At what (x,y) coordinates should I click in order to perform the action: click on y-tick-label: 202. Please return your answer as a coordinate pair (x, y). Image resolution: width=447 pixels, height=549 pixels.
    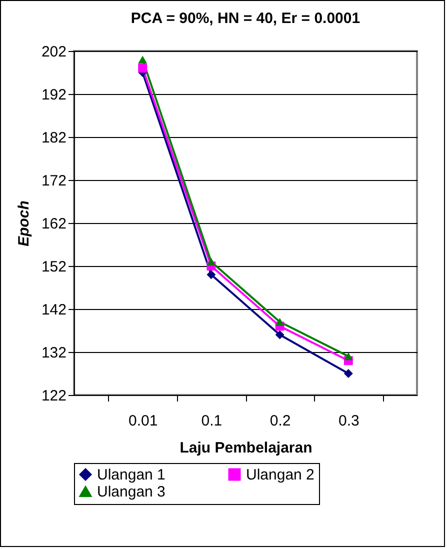
    Looking at the image, I should click on (53, 52).